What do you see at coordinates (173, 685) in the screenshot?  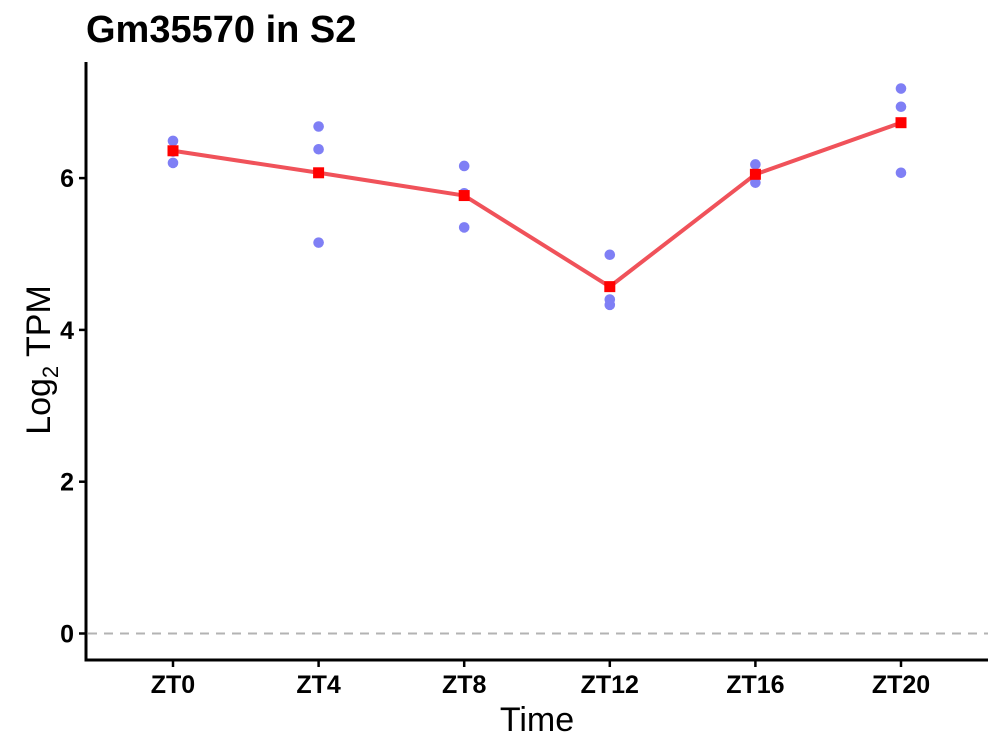 I see `x-tick-label: ZT0` at bounding box center [173, 685].